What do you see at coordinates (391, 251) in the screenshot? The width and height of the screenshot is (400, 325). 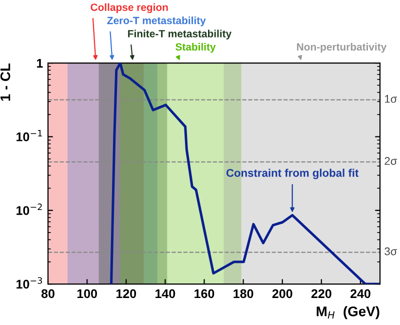 I see `ref-line-label: 3σ` at bounding box center [391, 251].